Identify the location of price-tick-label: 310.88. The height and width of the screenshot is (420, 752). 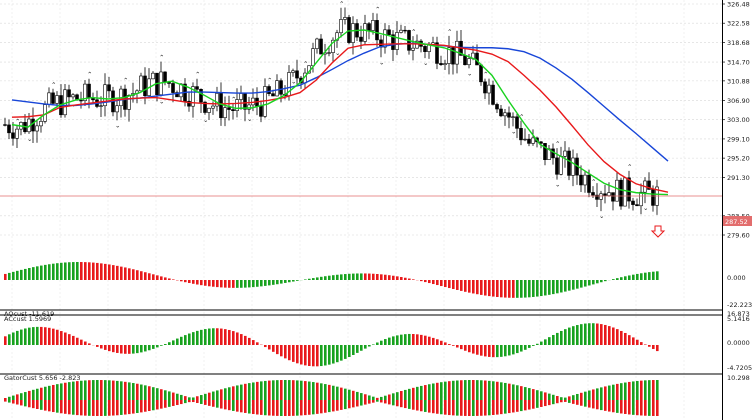
(738, 81).